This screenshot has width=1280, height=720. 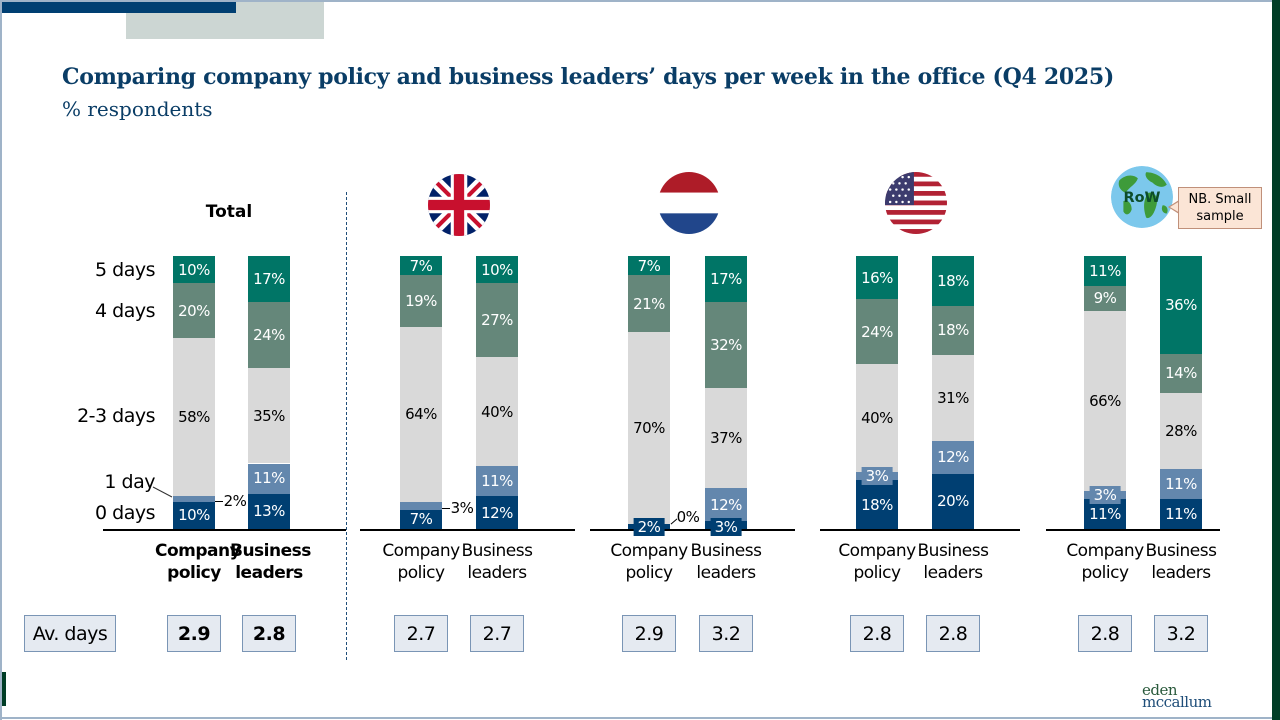 What do you see at coordinates (1181, 373) in the screenshot?
I see `data-label: 14%` at bounding box center [1181, 373].